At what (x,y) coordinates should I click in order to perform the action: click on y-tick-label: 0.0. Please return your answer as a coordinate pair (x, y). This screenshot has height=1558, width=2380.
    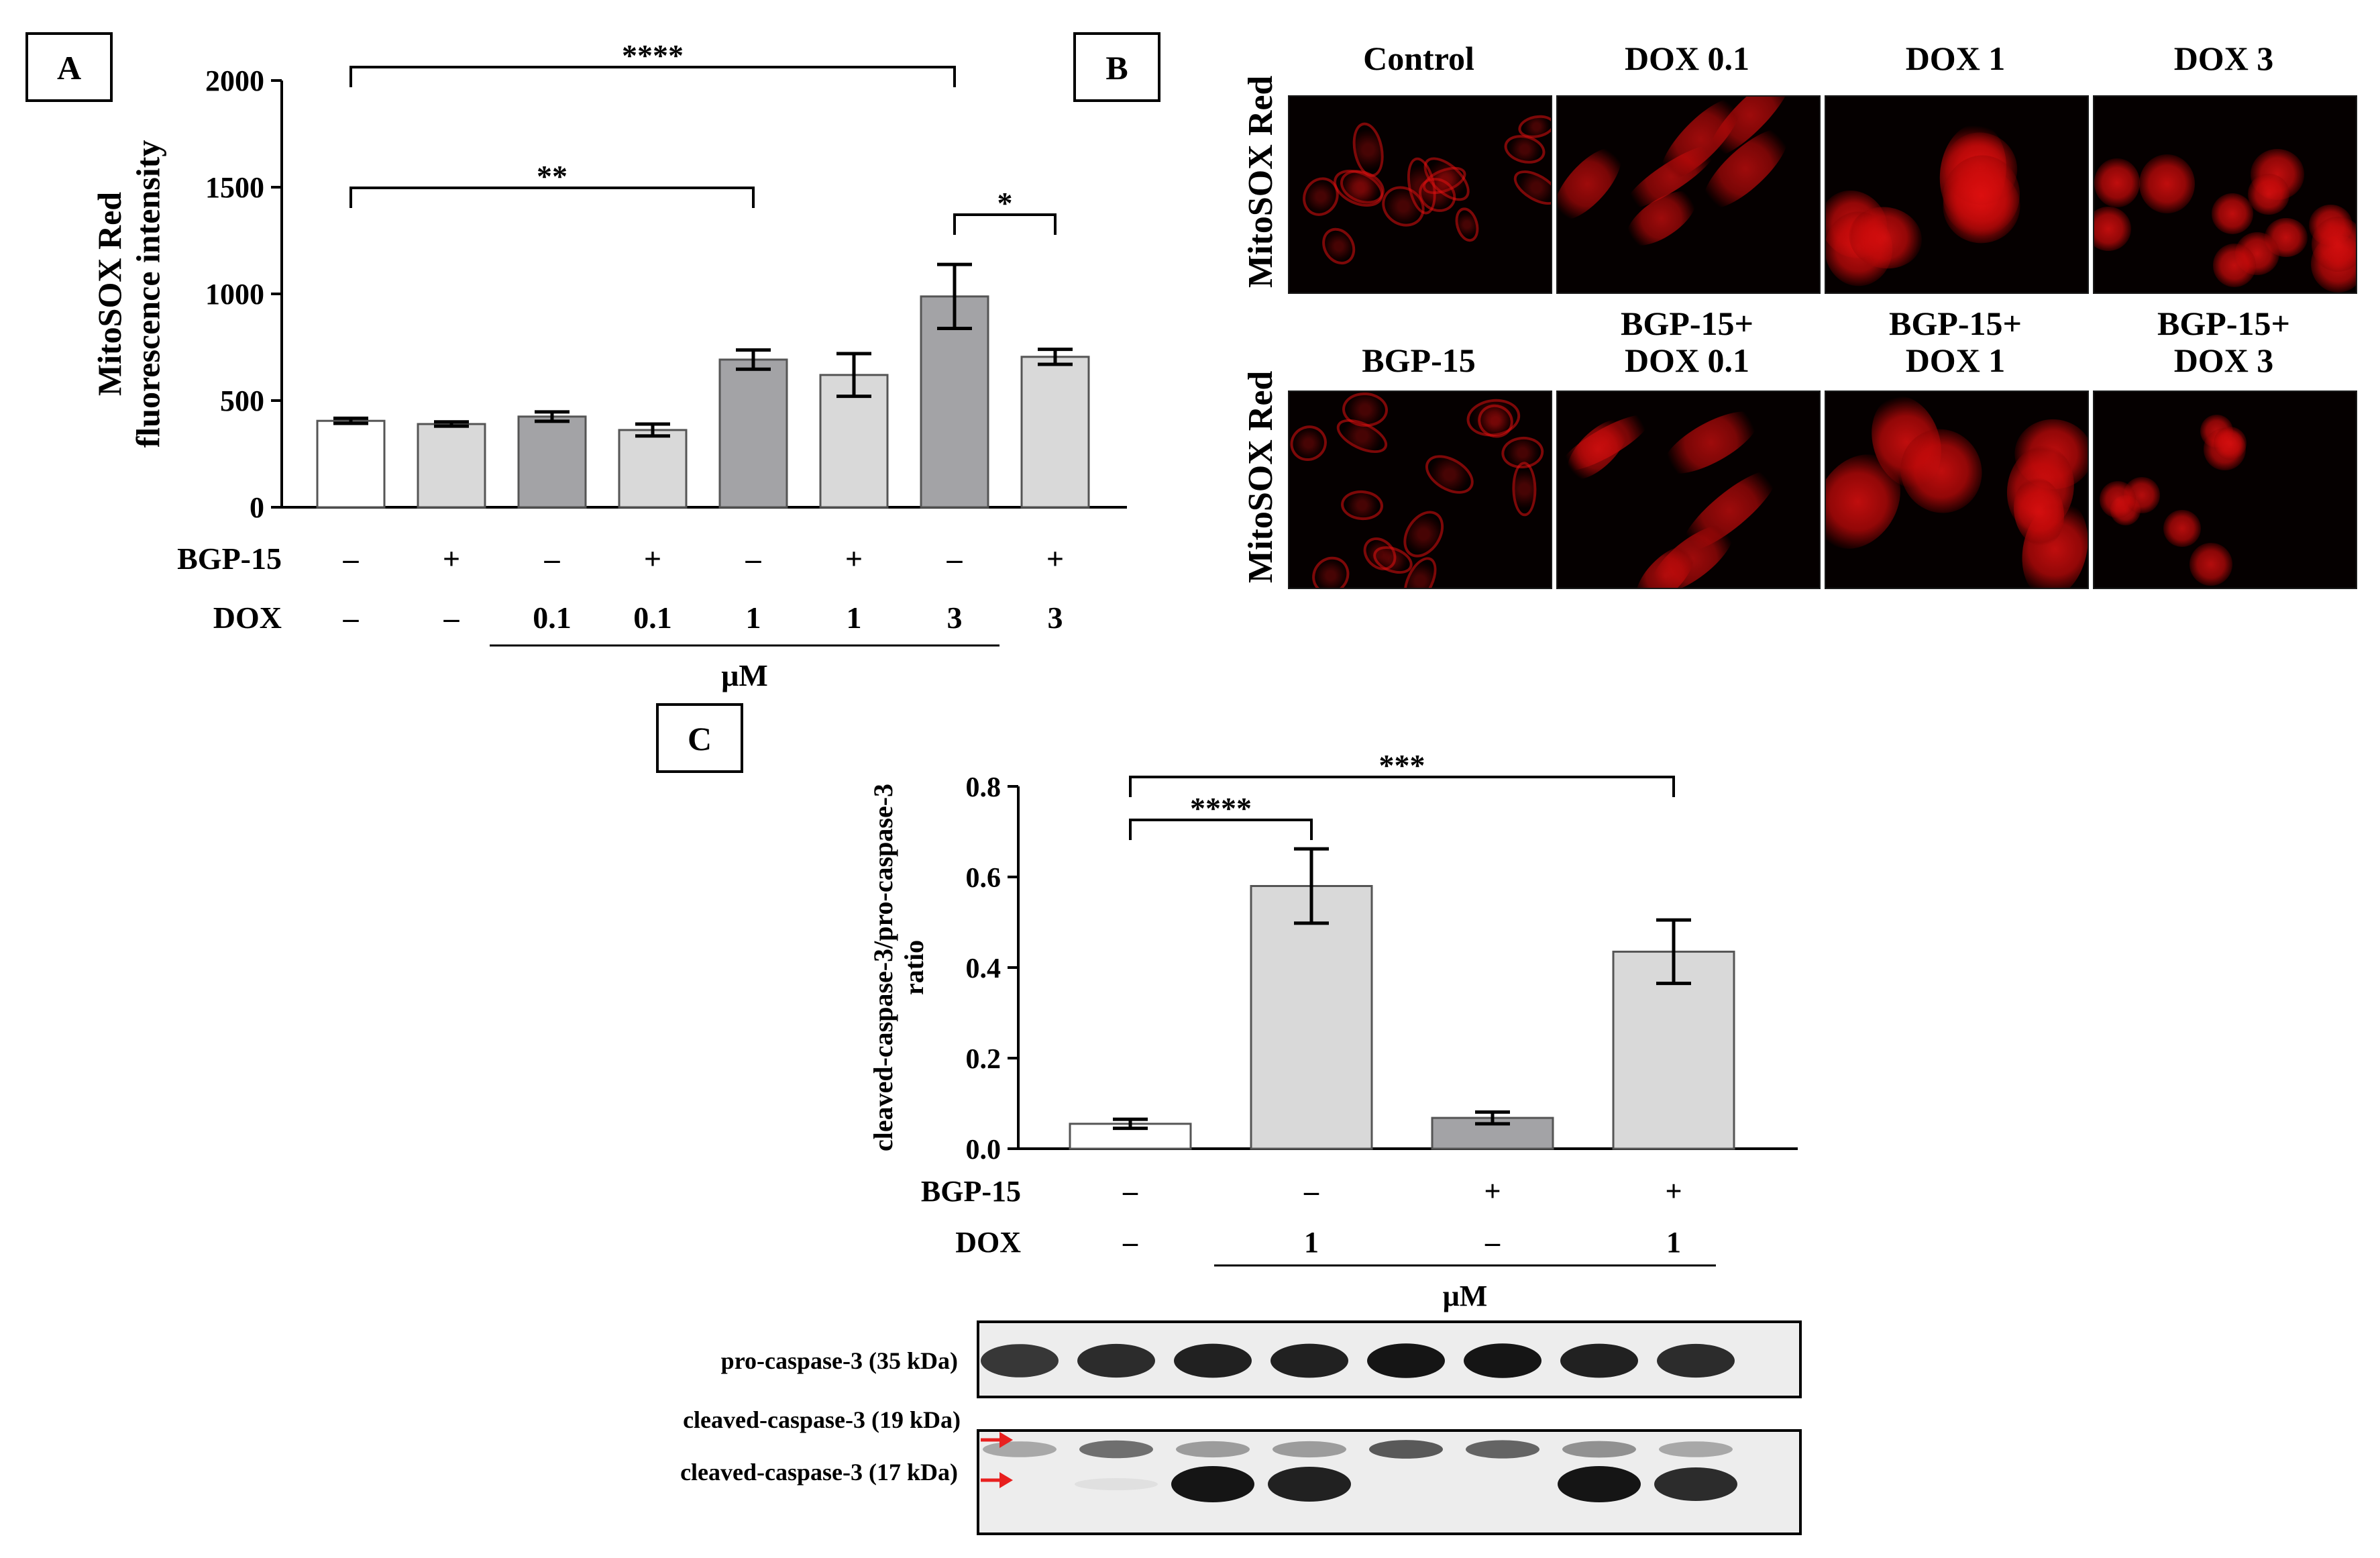
    Looking at the image, I should click on (984, 1150).